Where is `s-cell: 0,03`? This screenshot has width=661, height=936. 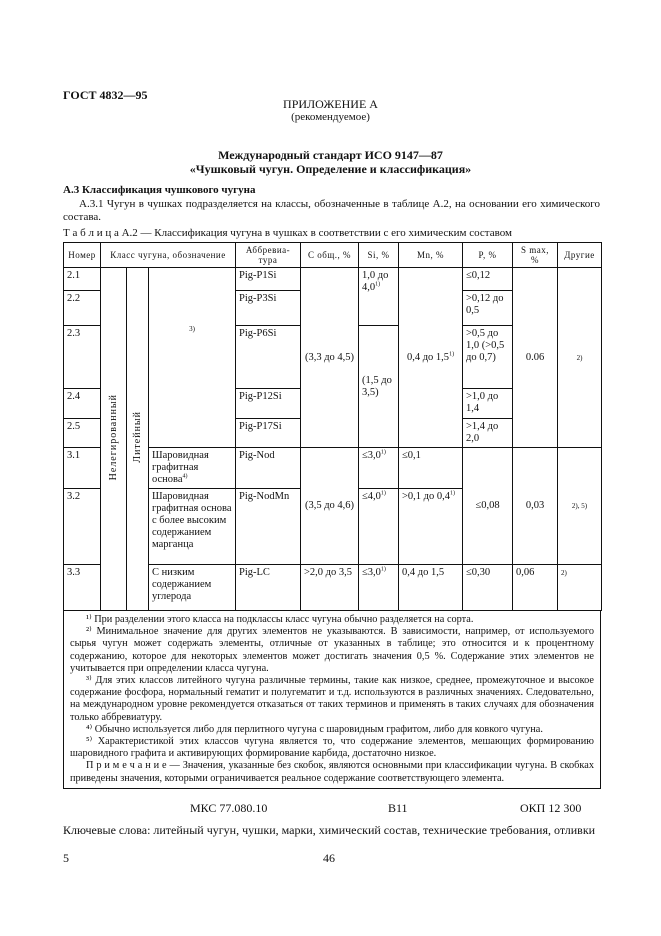
s-cell: 0,03 is located at coordinates (535, 506).